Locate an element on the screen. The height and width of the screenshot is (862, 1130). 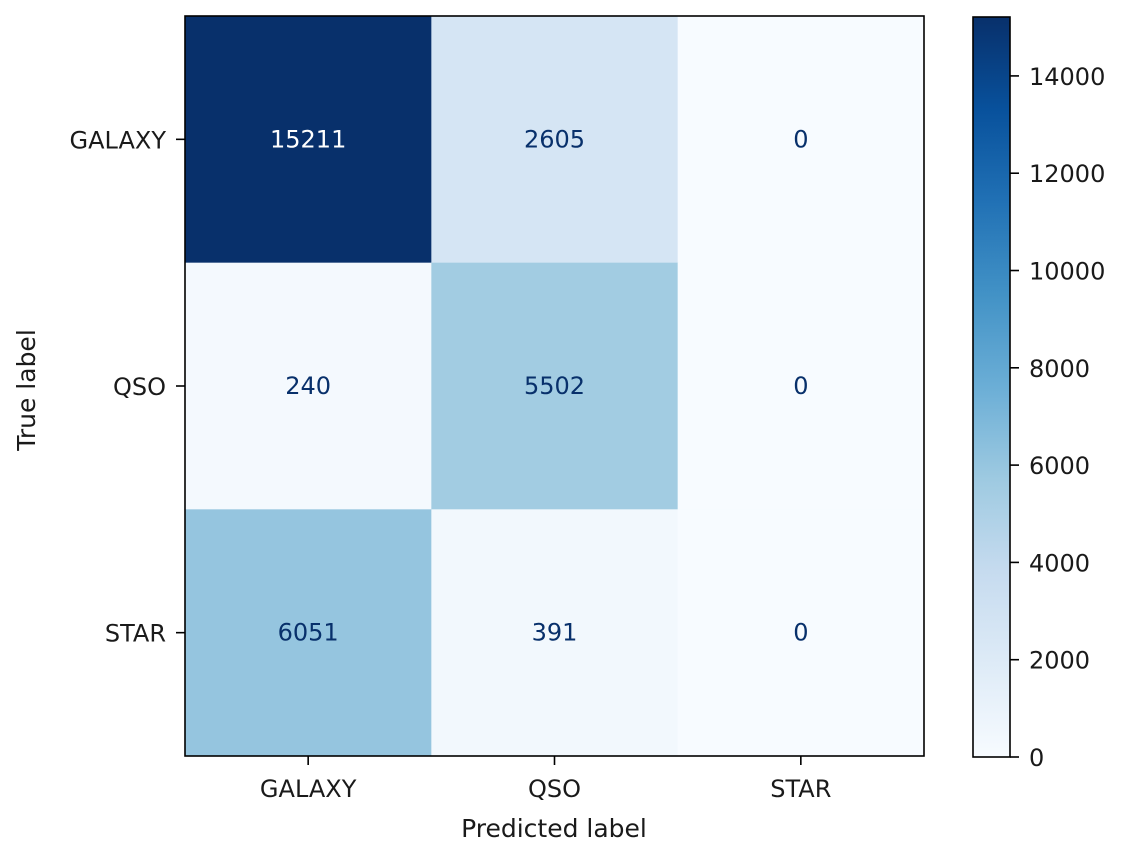
colorbar-gradient is located at coordinates (991, 387).